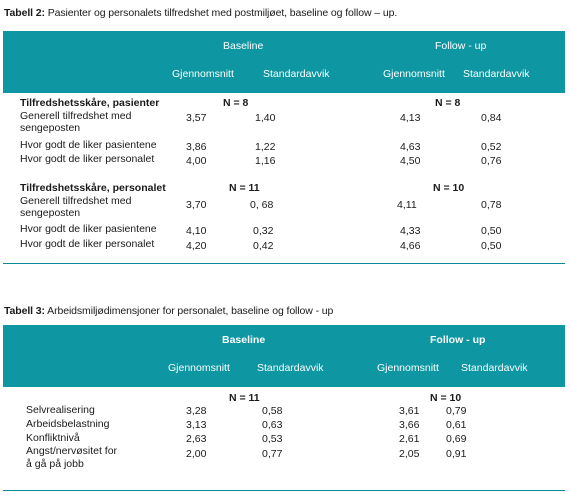 The width and height of the screenshot is (571, 495). What do you see at coordinates (68, 424) in the screenshot?
I see `table3-row-label: Arbeidsbelastning` at bounding box center [68, 424].